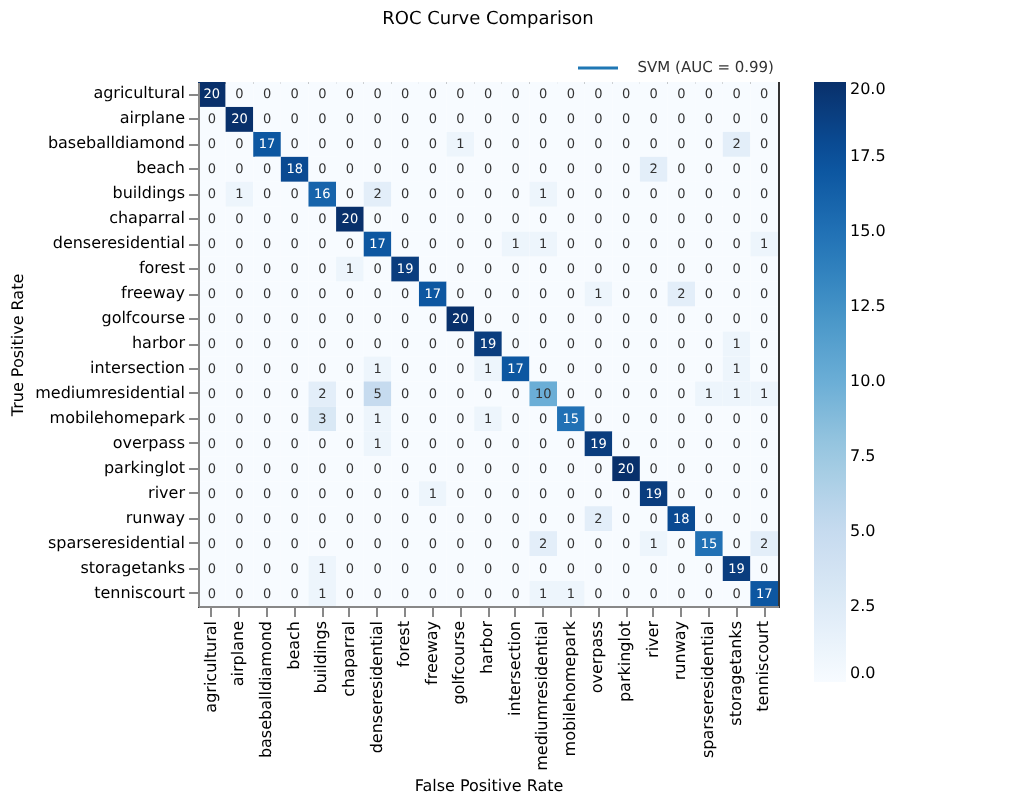 This screenshot has height=806, width=1026. I want to click on x-axis-title: False Positive Rate, so click(489, 785).